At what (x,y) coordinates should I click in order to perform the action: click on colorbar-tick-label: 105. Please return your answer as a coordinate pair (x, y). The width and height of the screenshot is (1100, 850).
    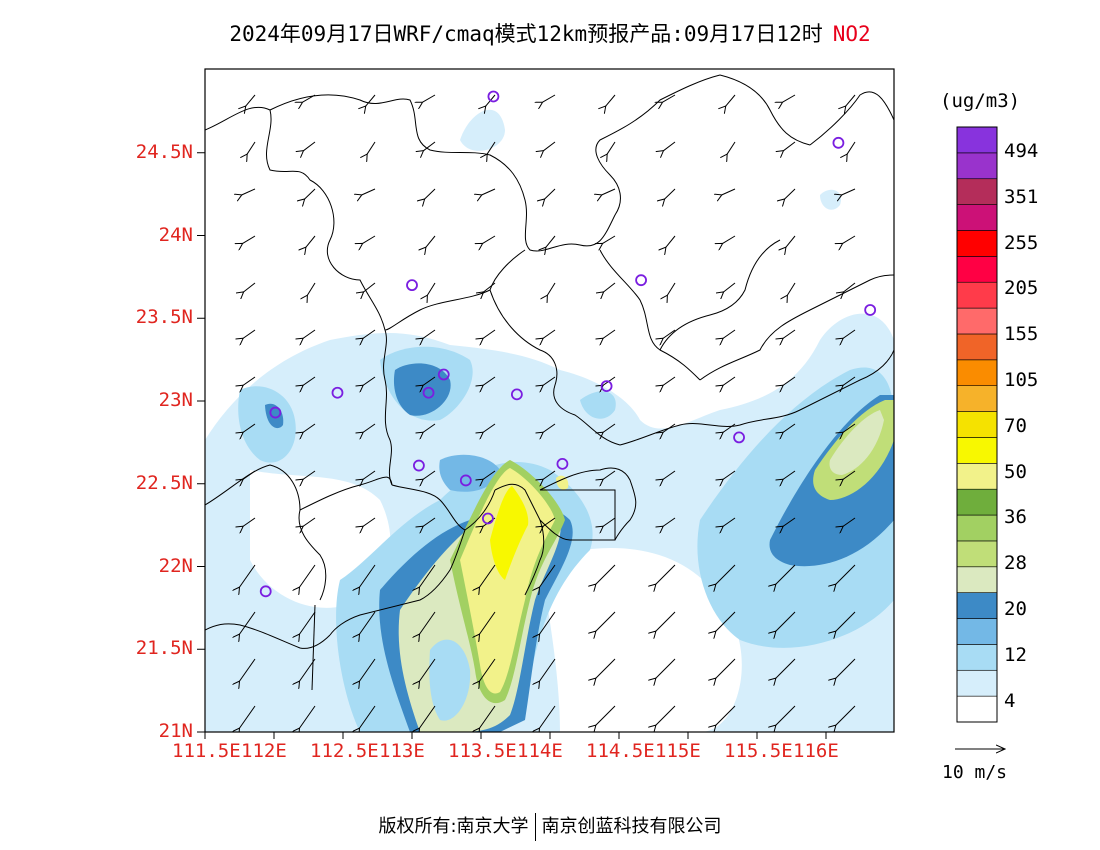
    Looking at the image, I should click on (1021, 380).